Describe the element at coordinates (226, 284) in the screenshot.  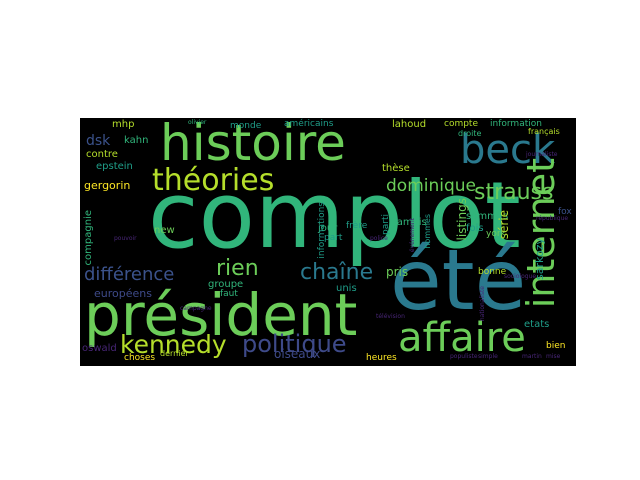
I see `word-groupe: groupe` at that location.